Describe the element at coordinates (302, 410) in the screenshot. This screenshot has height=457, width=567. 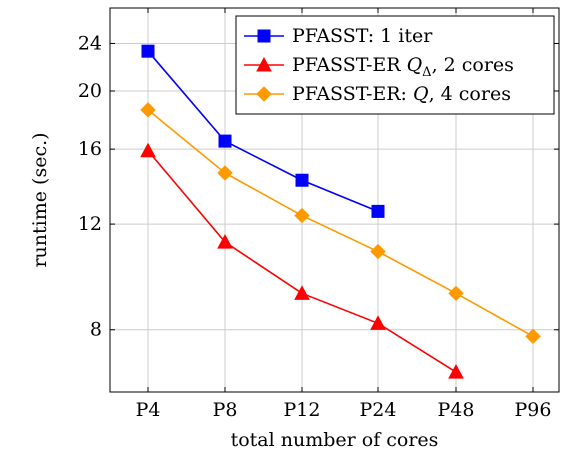
I see `x-tick-label: P12` at that location.